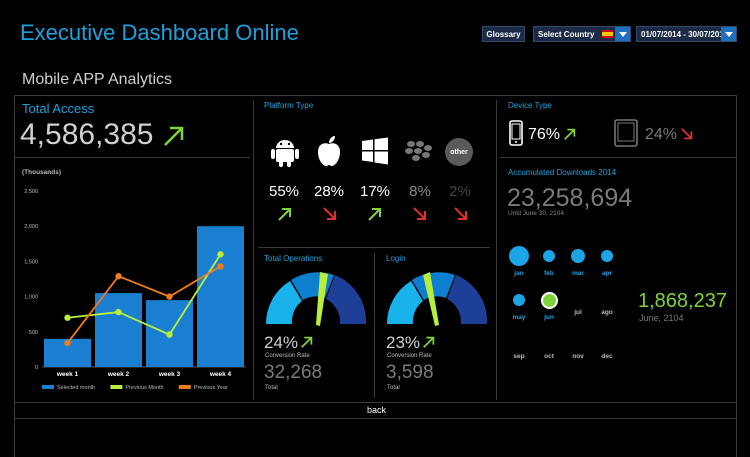 Image resolution: width=750 pixels, height=457 pixels. What do you see at coordinates (375, 191) in the screenshot?
I see `platform-value-windows: 17%` at bounding box center [375, 191].